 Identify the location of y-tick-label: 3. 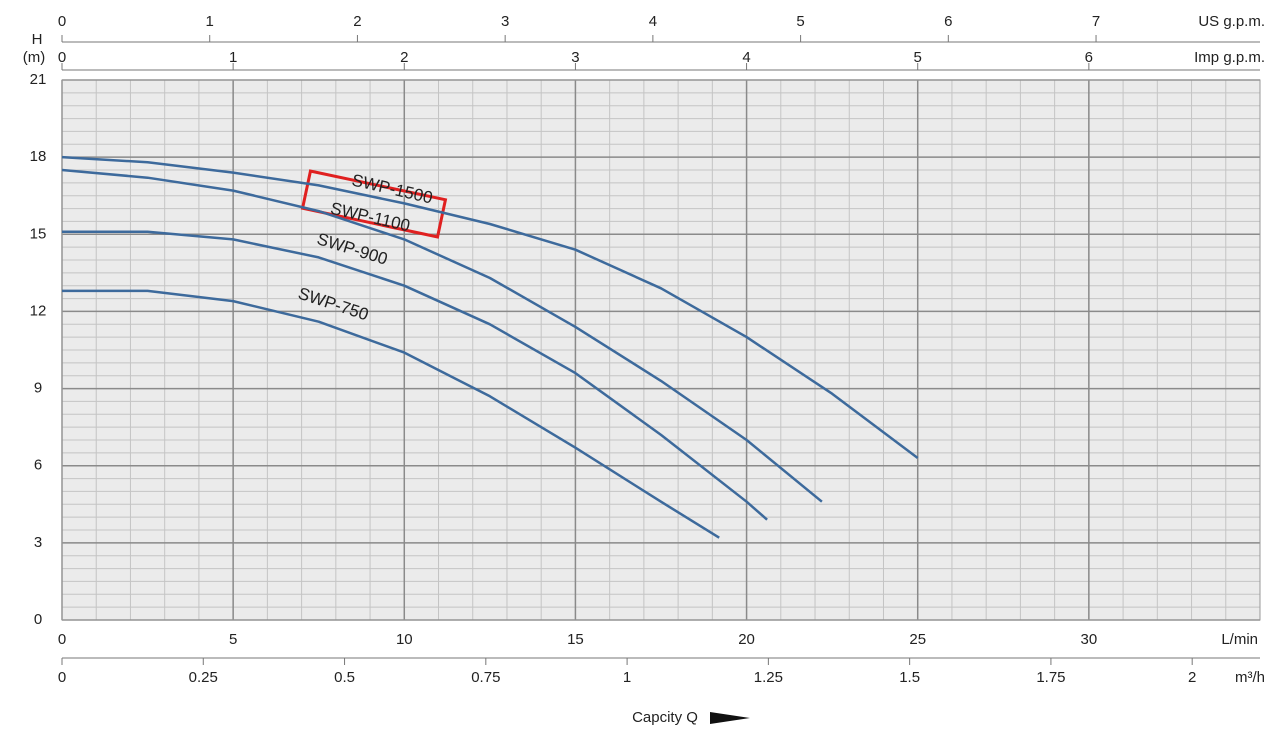
(38, 542).